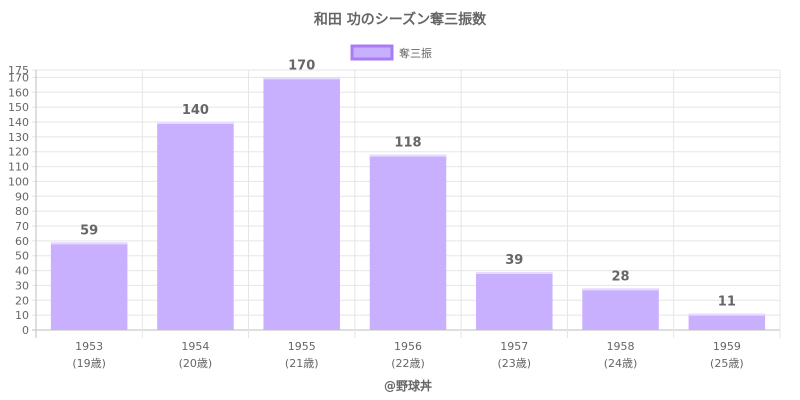  Describe the element at coordinates (727, 363) in the screenshot. I see `x-tick-sublabel: (25歳)` at that location.